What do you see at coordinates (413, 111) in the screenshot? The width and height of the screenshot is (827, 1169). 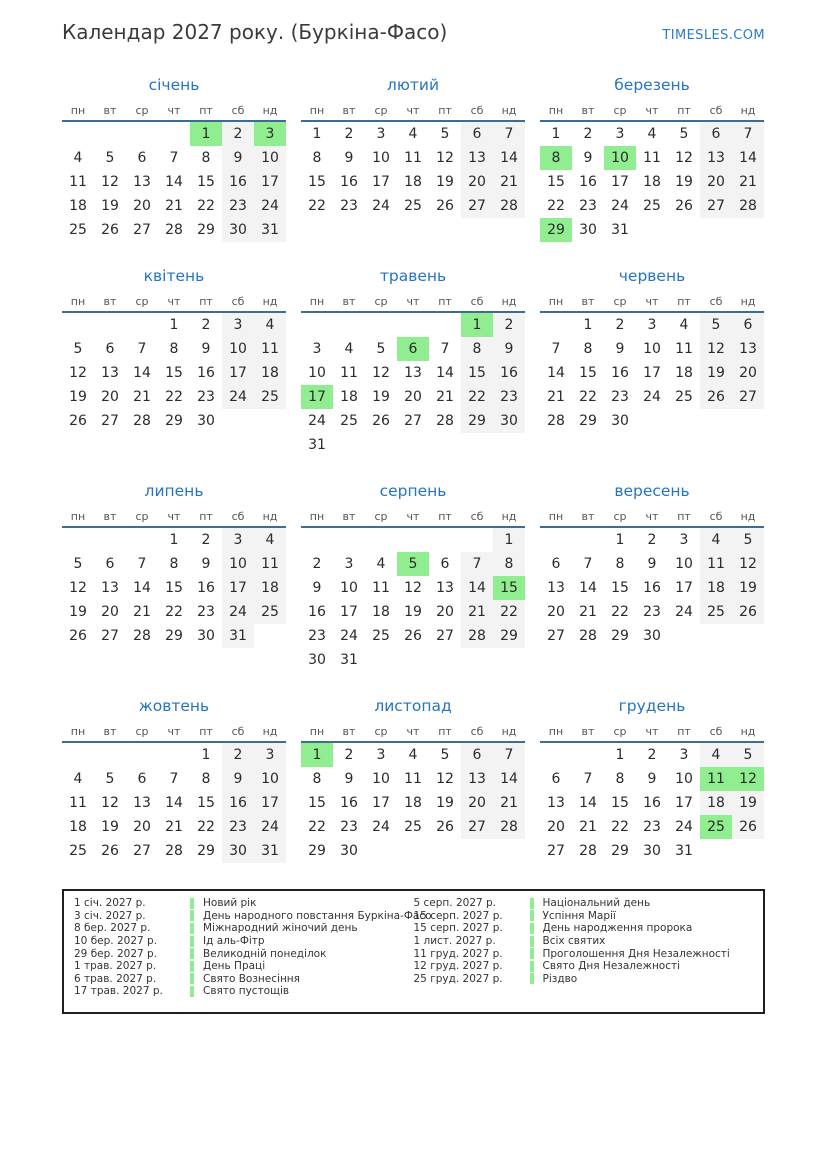 I see `weekday-header: пн вт ср чт пт сб нд` at bounding box center [413, 111].